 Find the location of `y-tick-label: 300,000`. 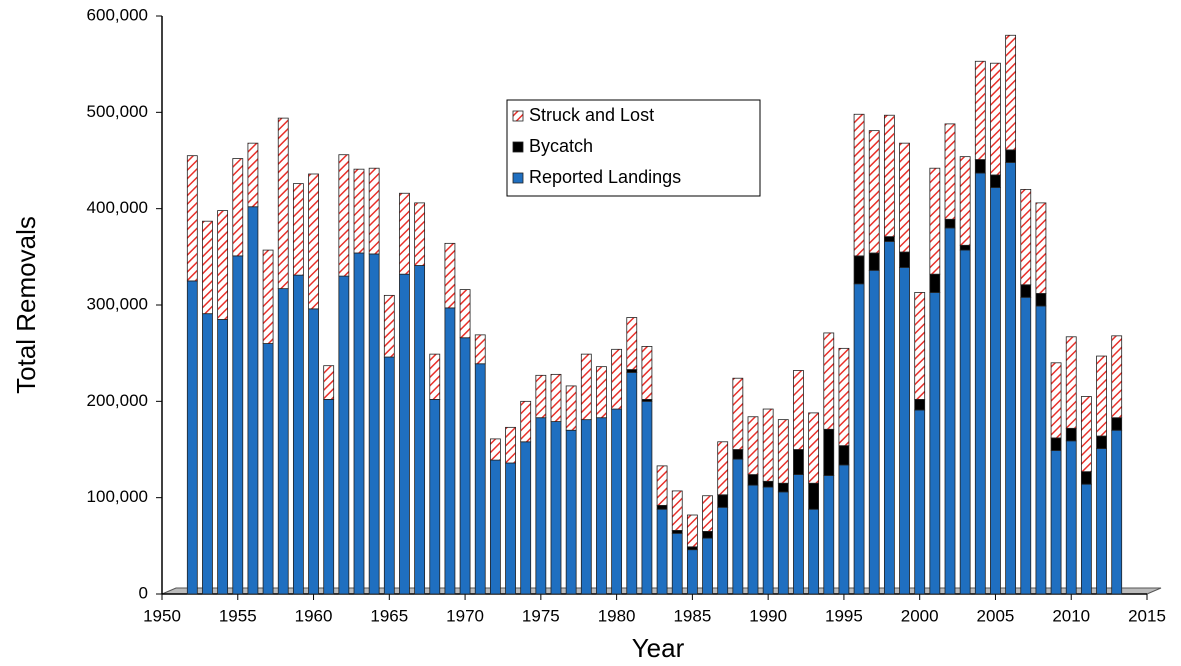

y-tick-label: 300,000 is located at coordinates (117, 303).